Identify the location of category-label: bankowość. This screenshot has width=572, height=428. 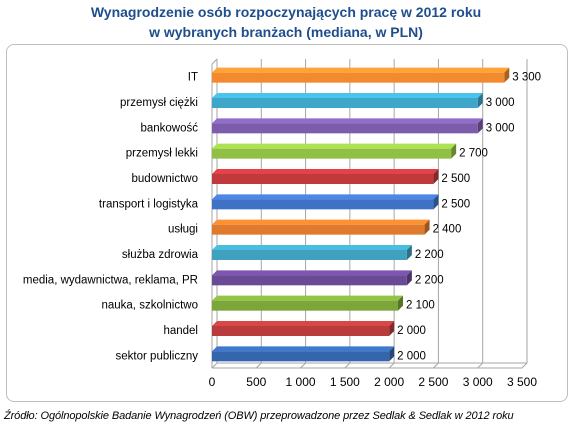
(169, 128).